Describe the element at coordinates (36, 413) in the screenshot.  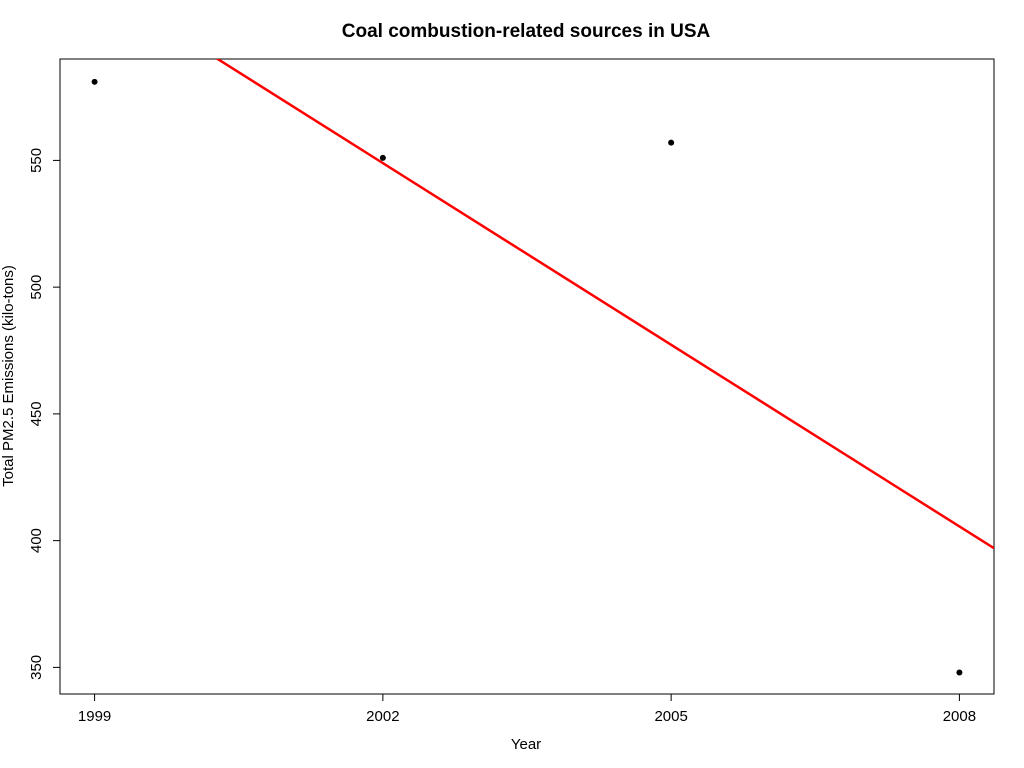
I see `y-tick-label: 450` at that location.